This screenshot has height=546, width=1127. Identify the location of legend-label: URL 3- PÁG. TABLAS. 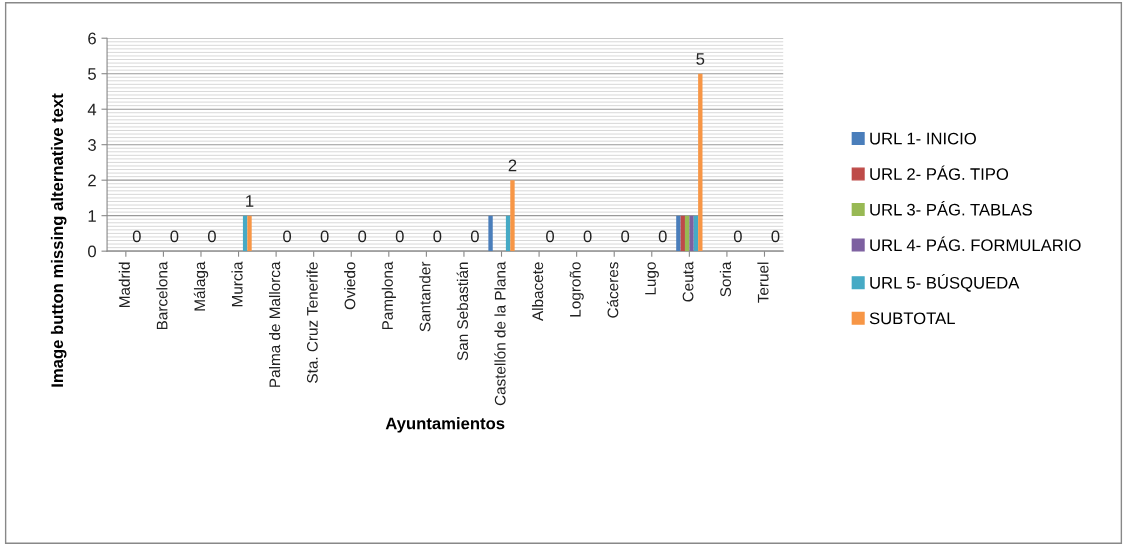
(951, 208).